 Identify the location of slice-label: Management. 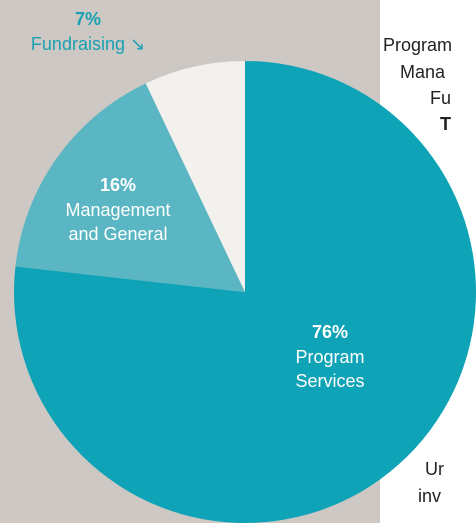
(117, 210).